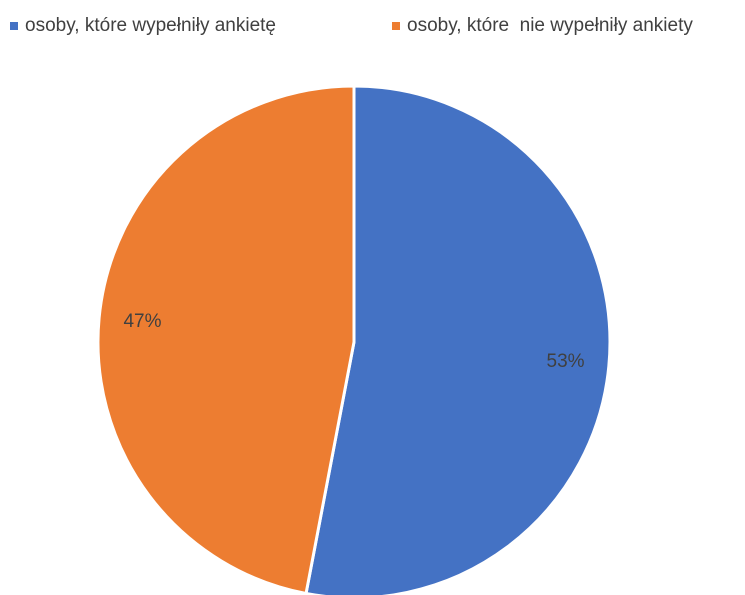 This screenshot has height=595, width=745. Describe the element at coordinates (396, 26) in the screenshot. I see `legend-swatch-not-filled` at that location.